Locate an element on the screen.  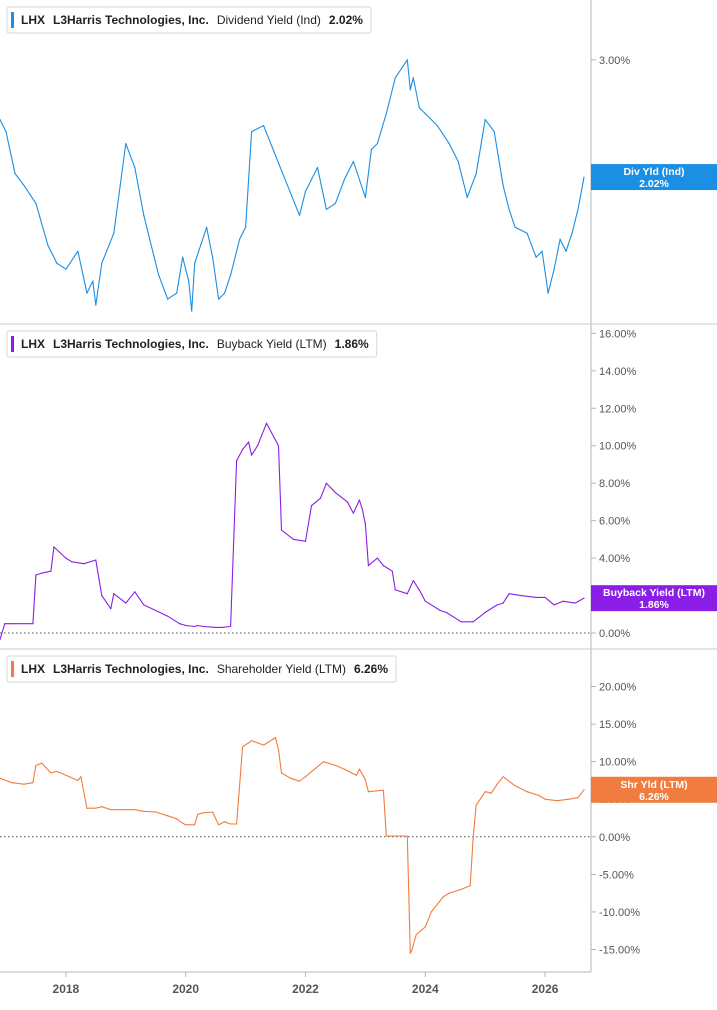
y-tick-label: 20.00% is located at coordinates (618, 688).